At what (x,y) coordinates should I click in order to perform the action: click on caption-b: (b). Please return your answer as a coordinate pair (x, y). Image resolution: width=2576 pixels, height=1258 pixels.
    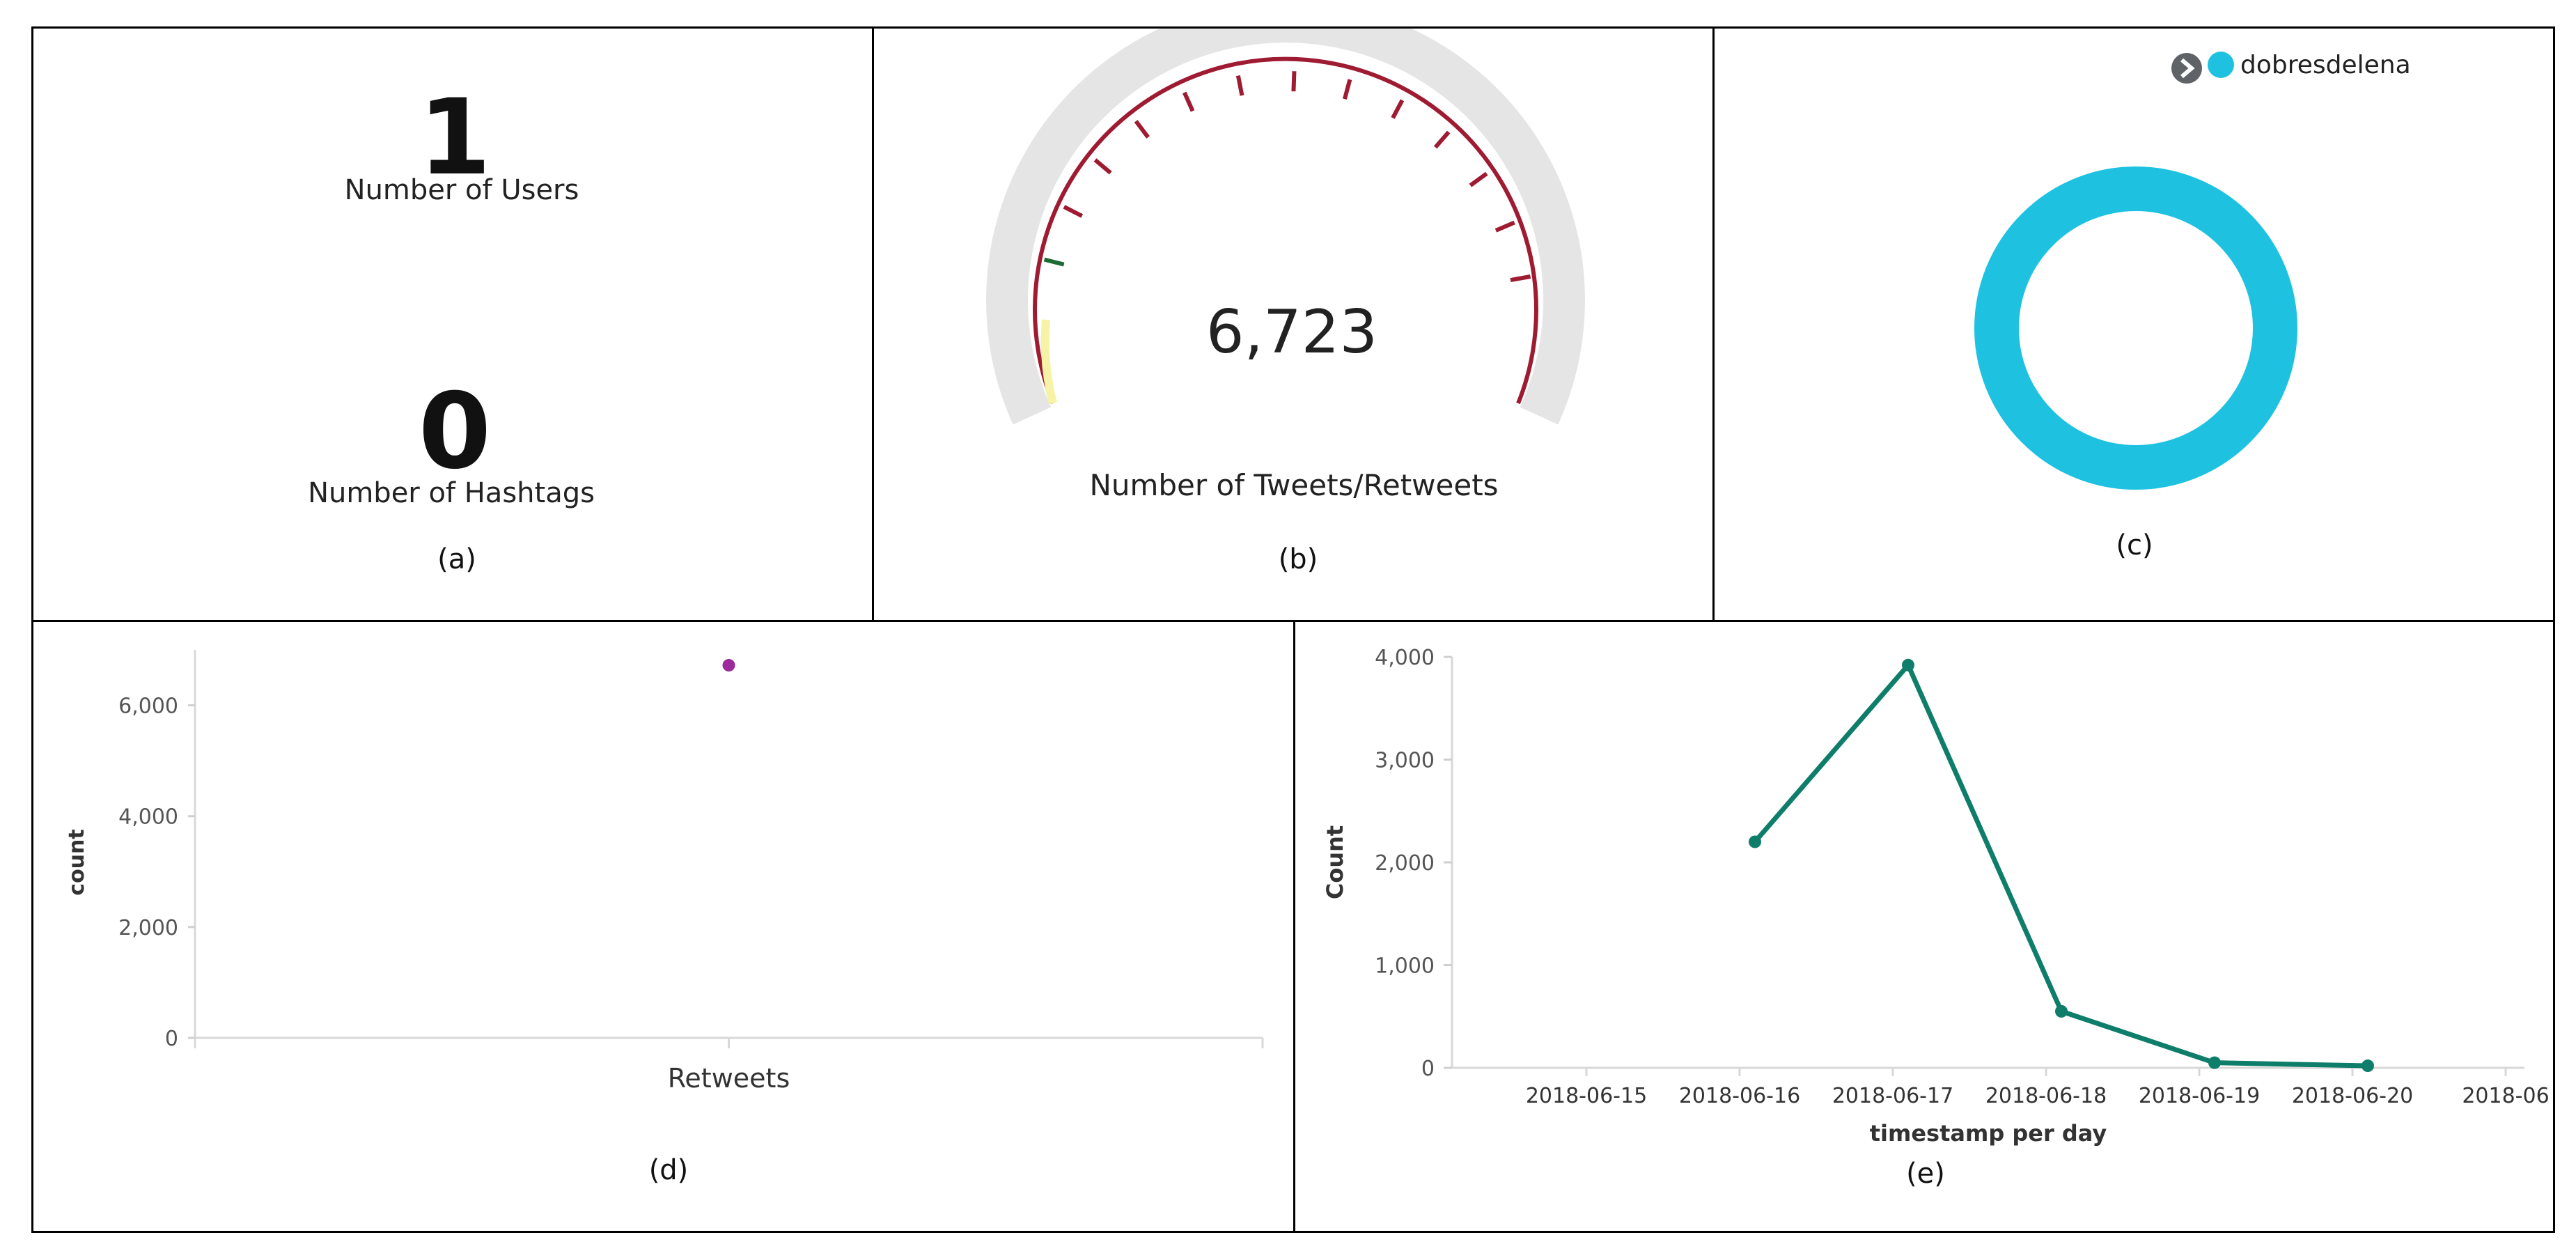
    Looking at the image, I should click on (1298, 559).